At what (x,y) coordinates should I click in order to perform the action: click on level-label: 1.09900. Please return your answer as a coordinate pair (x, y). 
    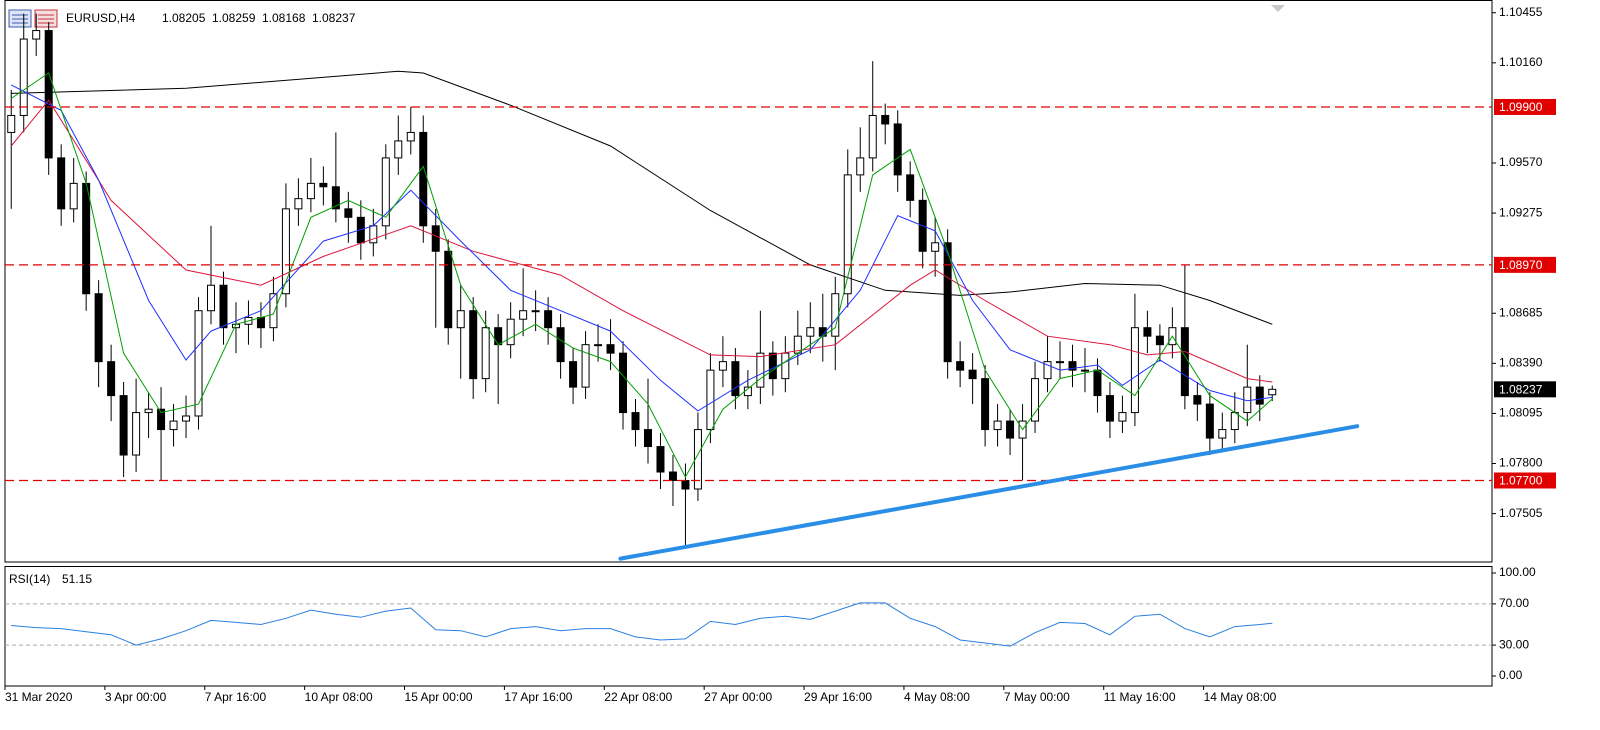
    Looking at the image, I should click on (1521, 107).